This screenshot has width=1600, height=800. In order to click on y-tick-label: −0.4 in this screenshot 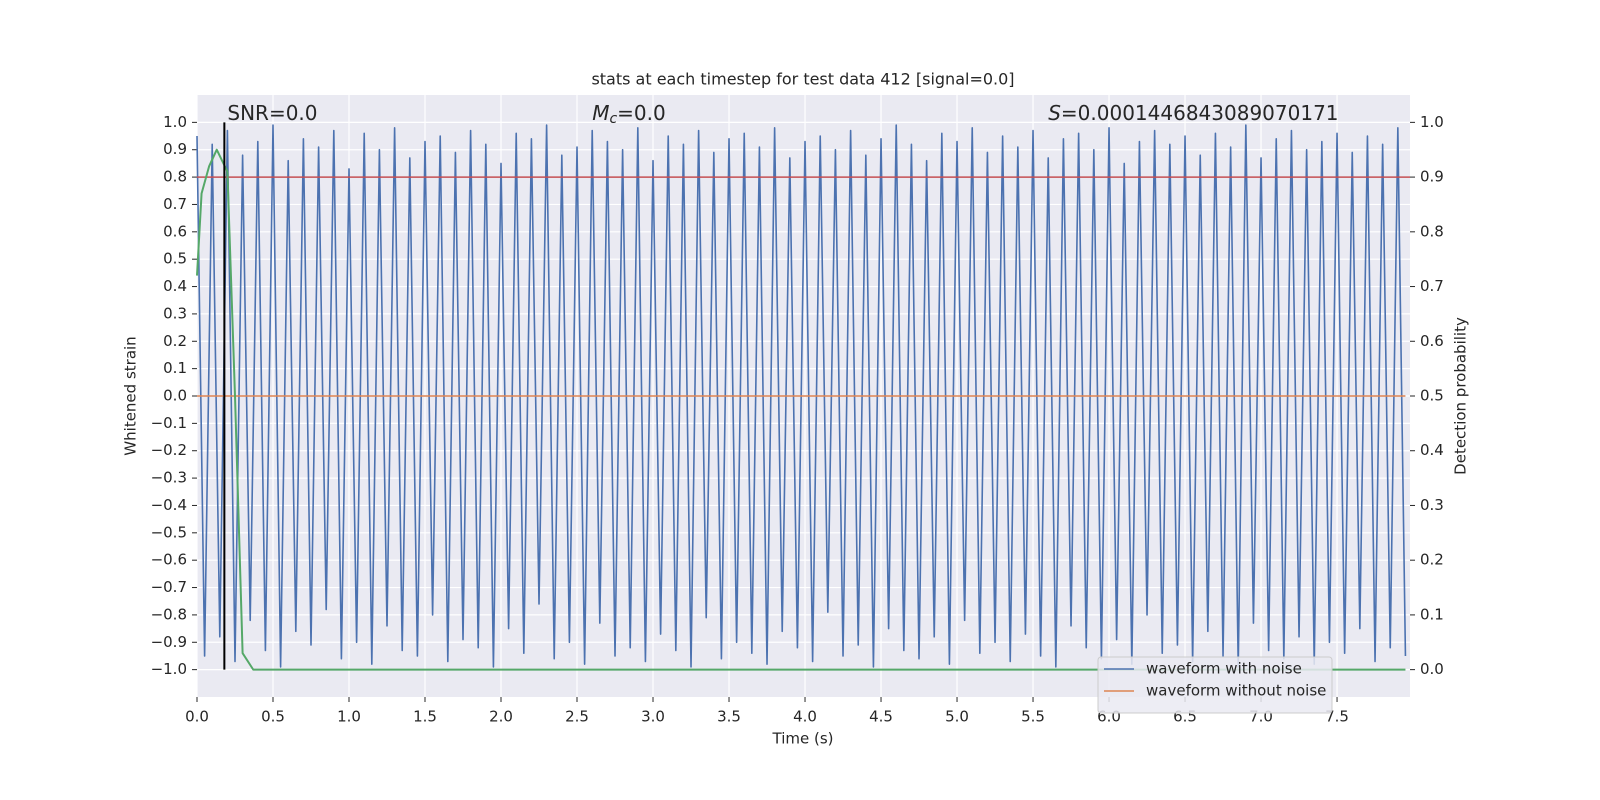, I will do `click(169, 505)`.